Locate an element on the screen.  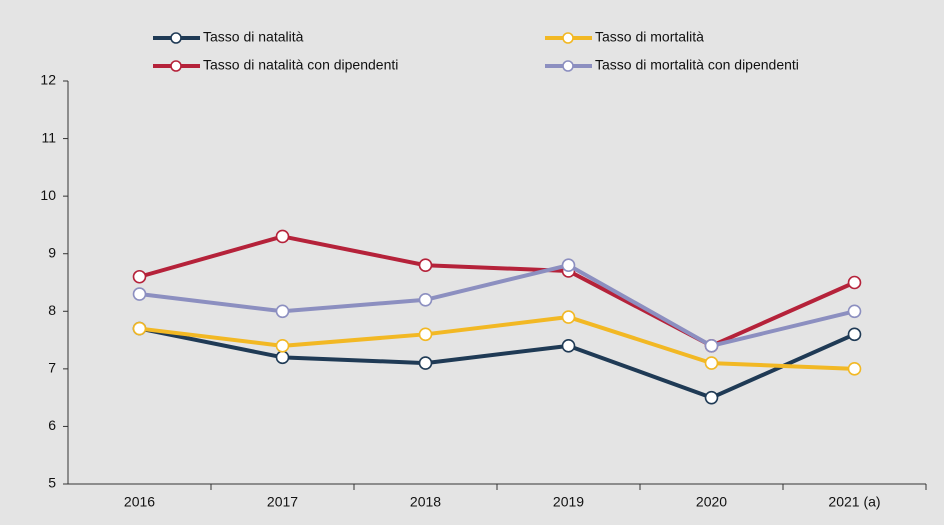
x-tick-label: 2018 is located at coordinates (425, 502).